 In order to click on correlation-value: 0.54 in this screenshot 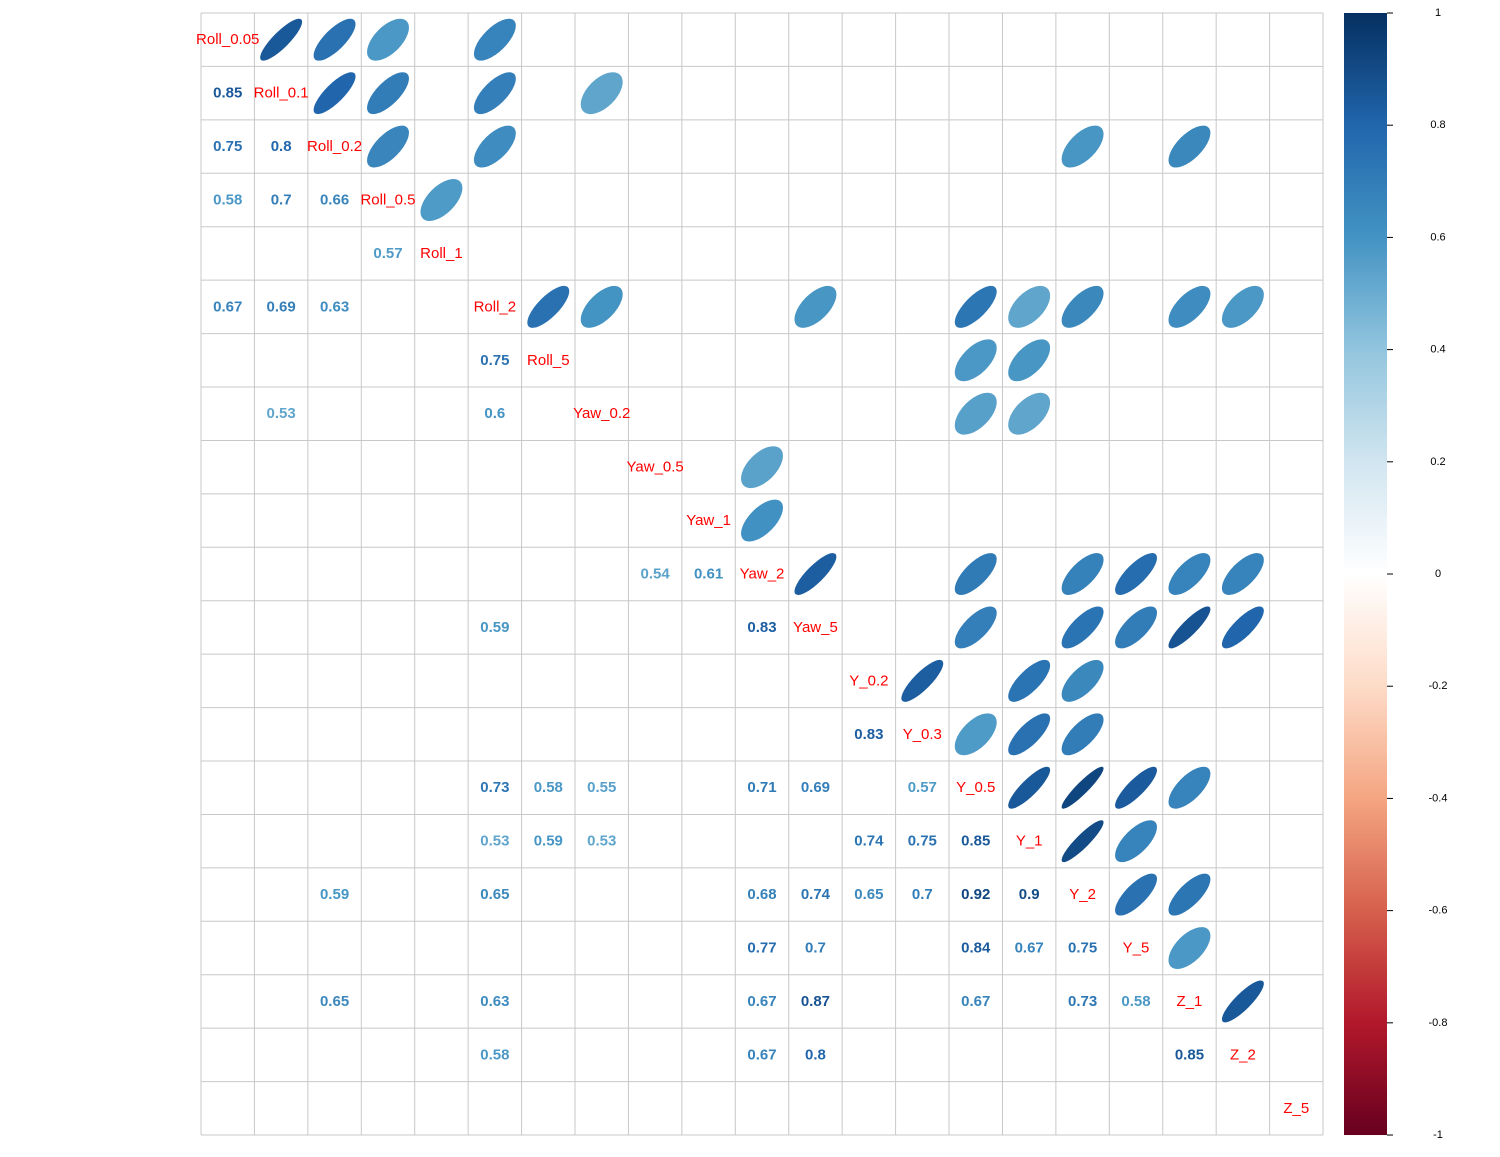, I will do `click(656, 574)`.